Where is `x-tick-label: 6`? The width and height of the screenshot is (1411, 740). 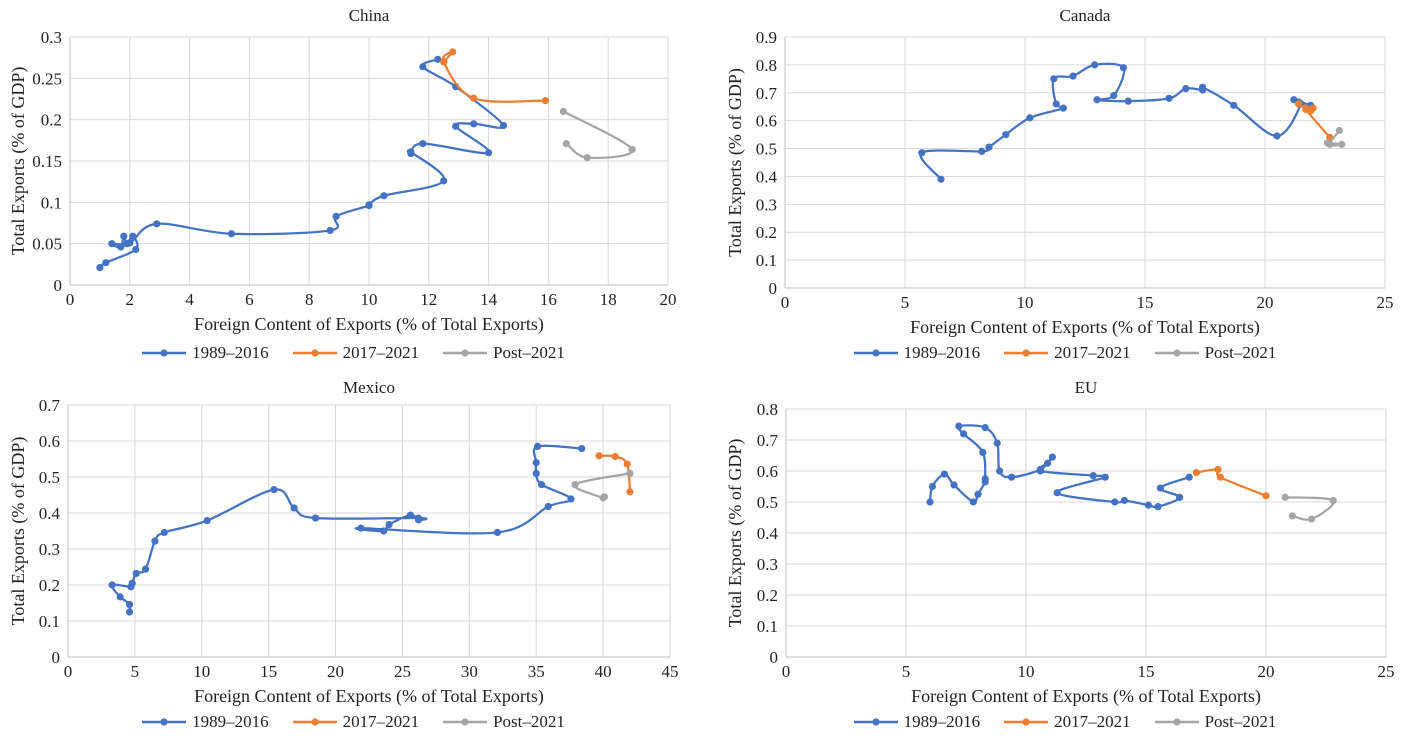
x-tick-label: 6 is located at coordinates (249, 299).